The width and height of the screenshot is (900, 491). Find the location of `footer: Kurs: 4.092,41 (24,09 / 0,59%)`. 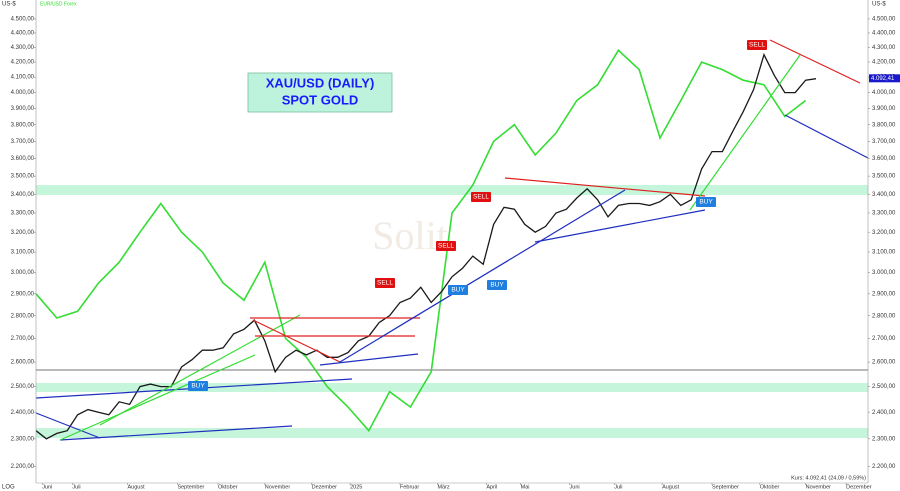

footer: Kurs: 4.092,41 (24,09 / 0,59%) is located at coordinates (828, 478).